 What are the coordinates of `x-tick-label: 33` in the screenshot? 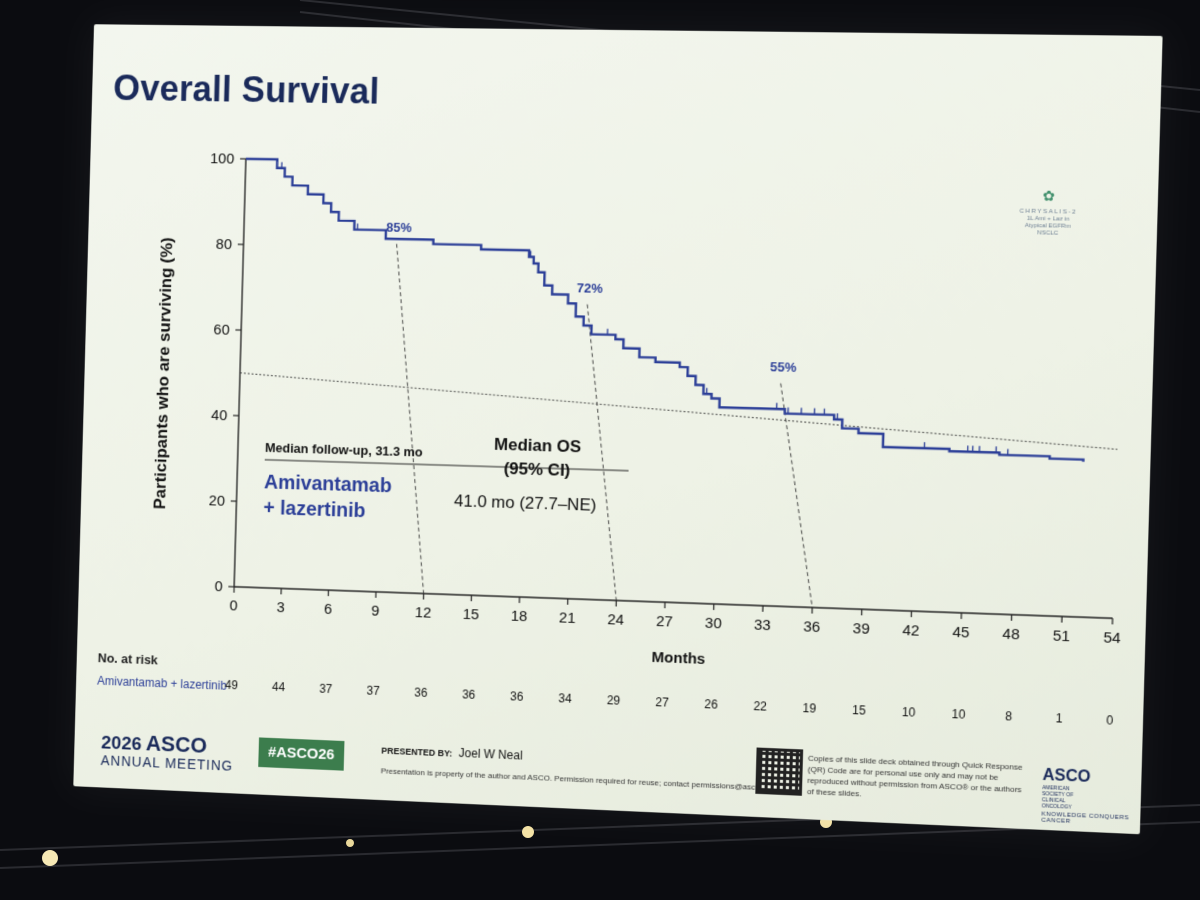 It's located at (762, 625).